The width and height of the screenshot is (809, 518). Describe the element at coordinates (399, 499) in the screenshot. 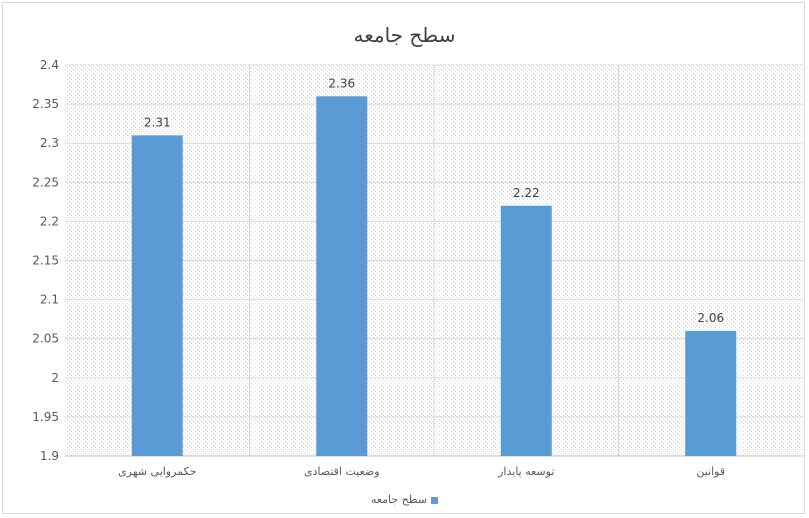

I see `legend-label: سطح جامعه` at that location.